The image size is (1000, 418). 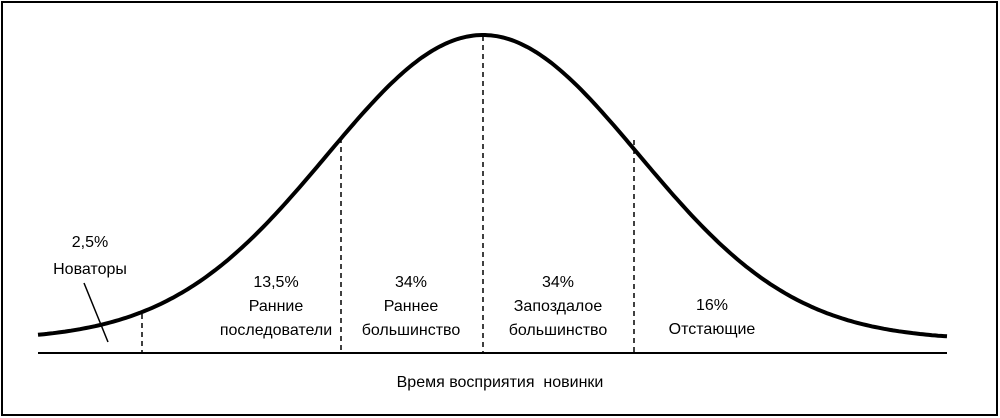 What do you see at coordinates (276, 306) in the screenshot?
I see `segment-label: Ранние` at bounding box center [276, 306].